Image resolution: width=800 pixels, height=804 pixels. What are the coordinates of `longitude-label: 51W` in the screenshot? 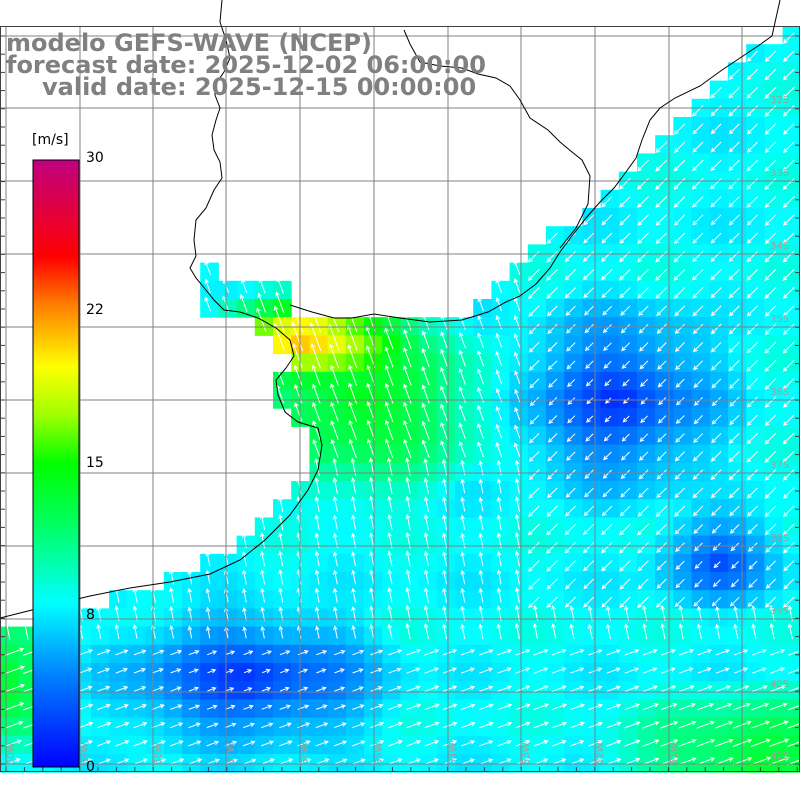 It's located at (674, 753).